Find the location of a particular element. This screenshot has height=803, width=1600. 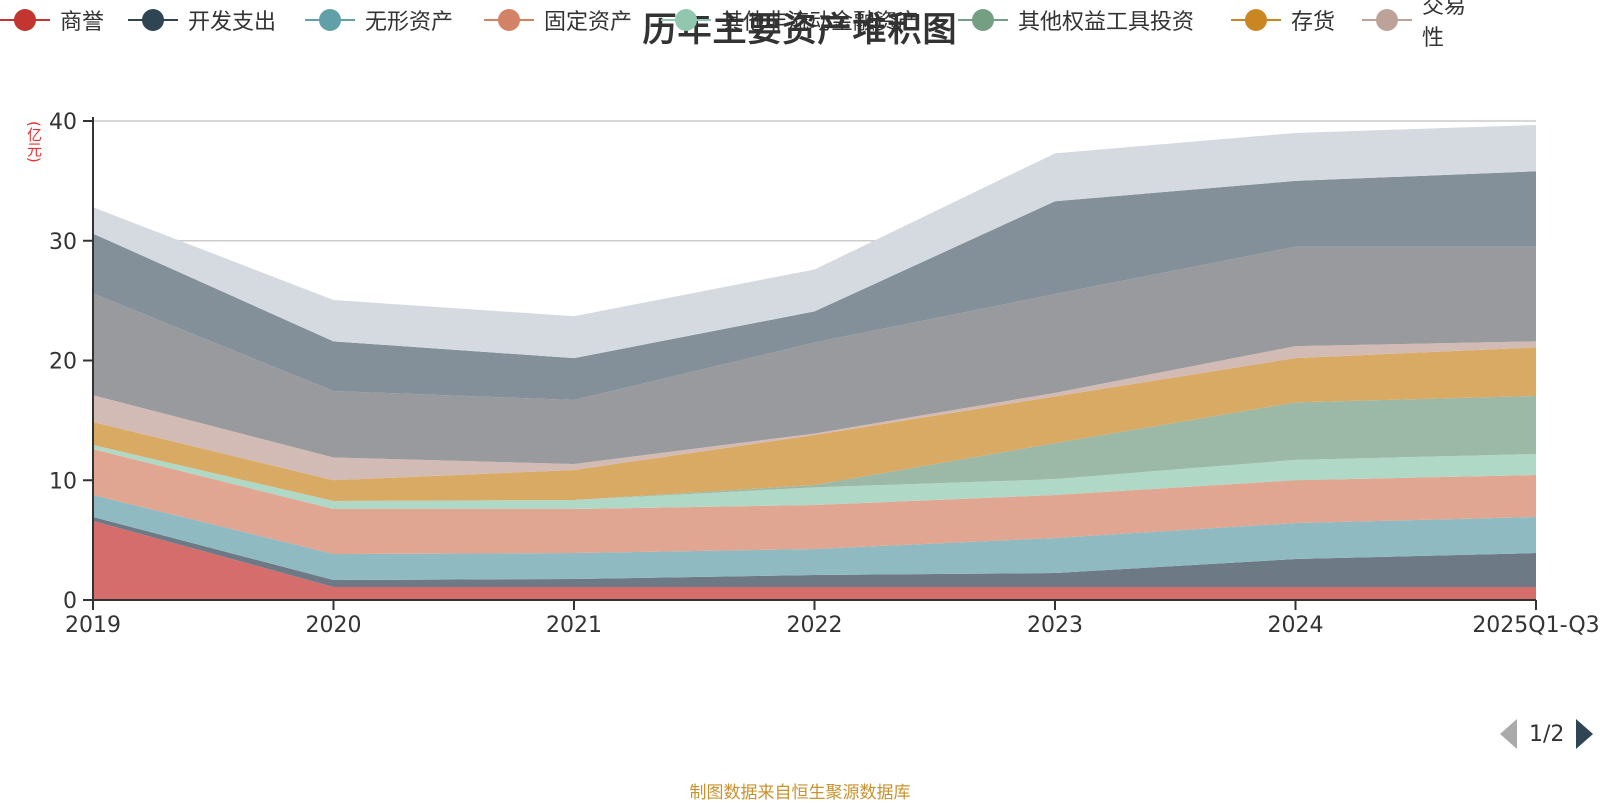

y-tick-label: 30 is located at coordinates (63, 242).